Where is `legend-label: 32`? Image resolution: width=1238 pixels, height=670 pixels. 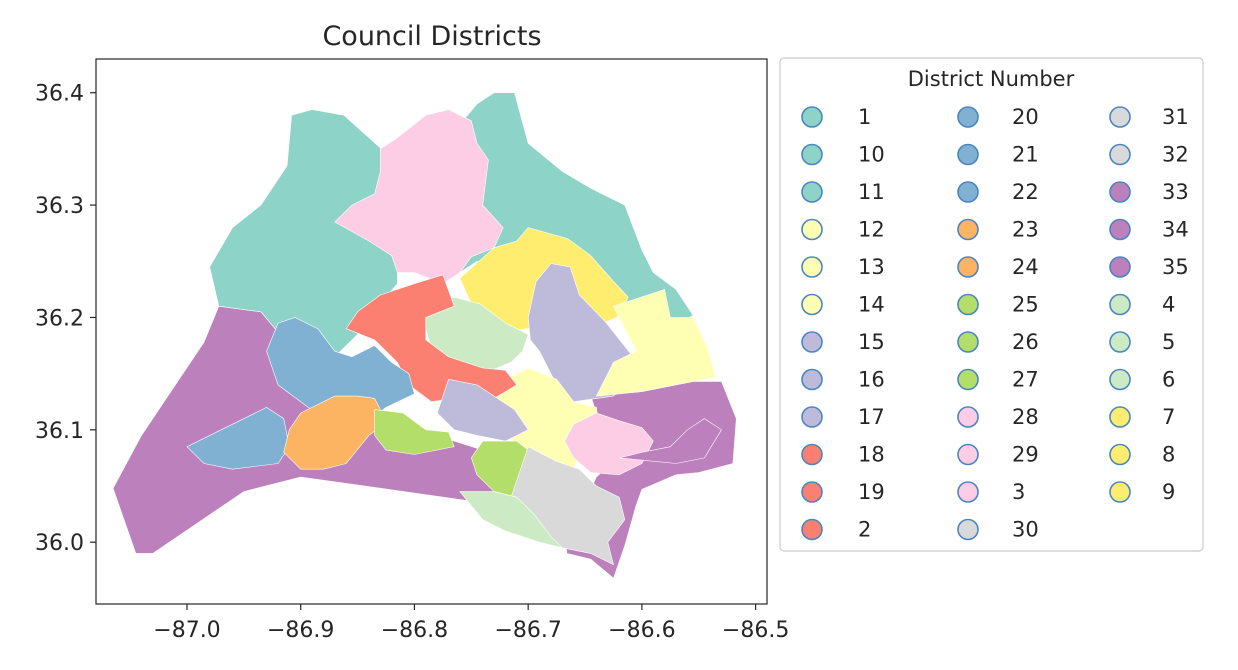
legend-label: 32 is located at coordinates (1175, 155).